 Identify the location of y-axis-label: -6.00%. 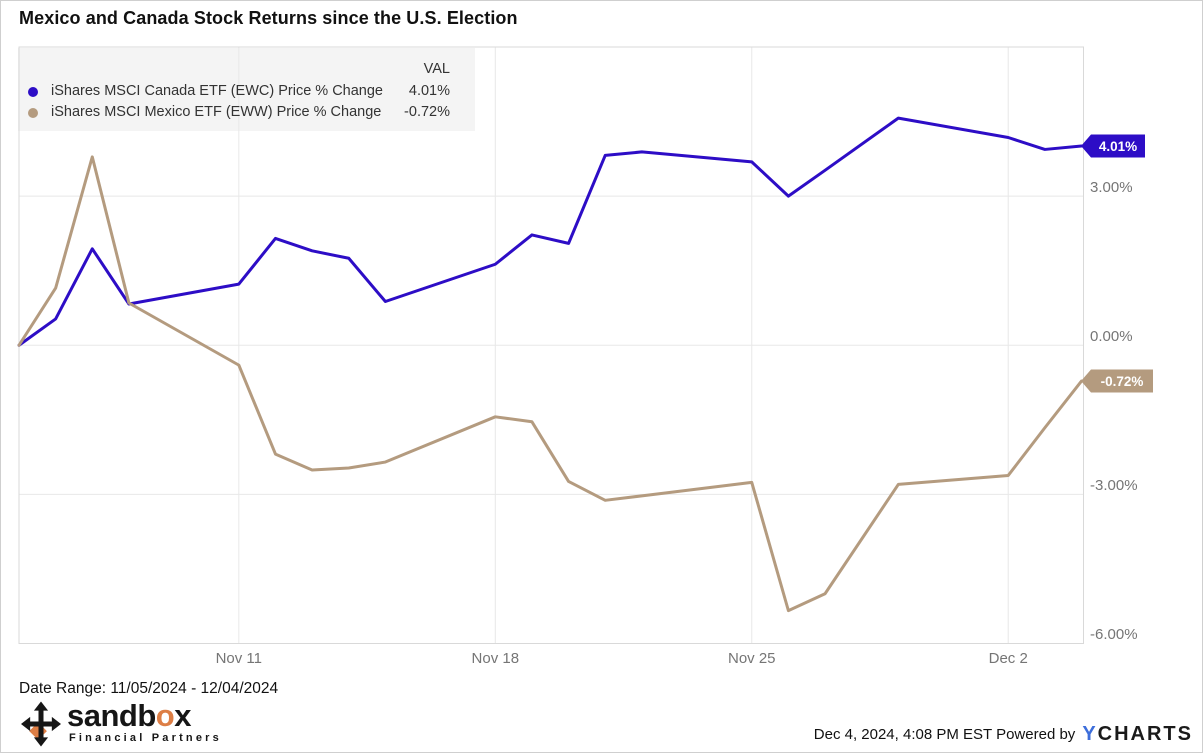
(1114, 635).